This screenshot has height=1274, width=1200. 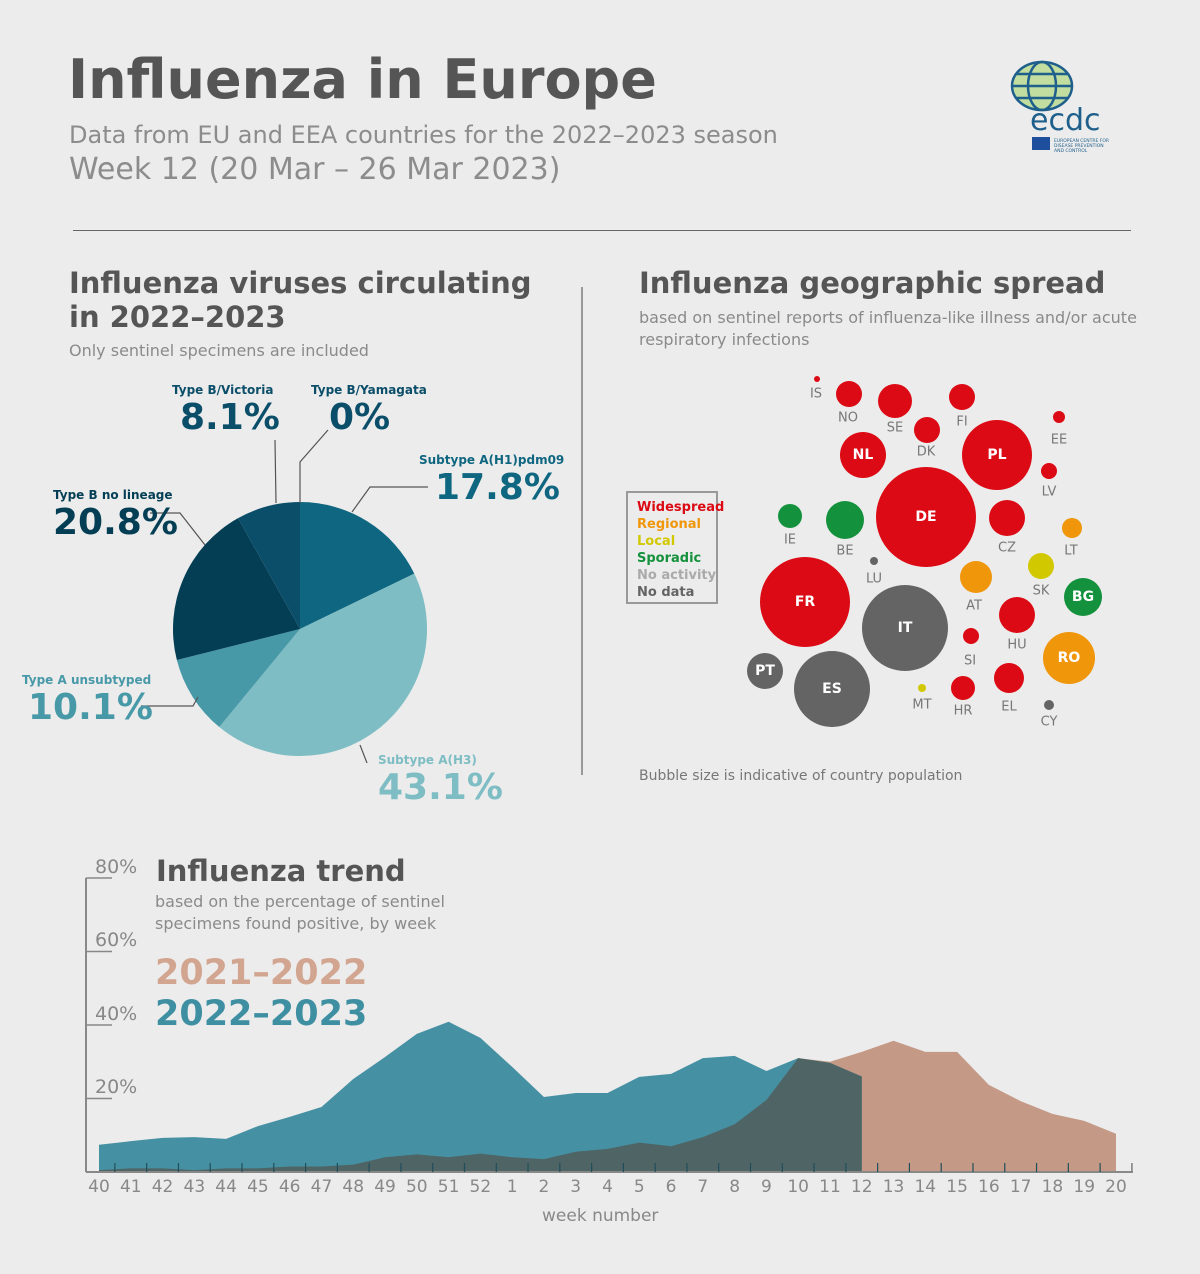 I want to click on x-tick-label: 47, so click(x=321, y=1187).